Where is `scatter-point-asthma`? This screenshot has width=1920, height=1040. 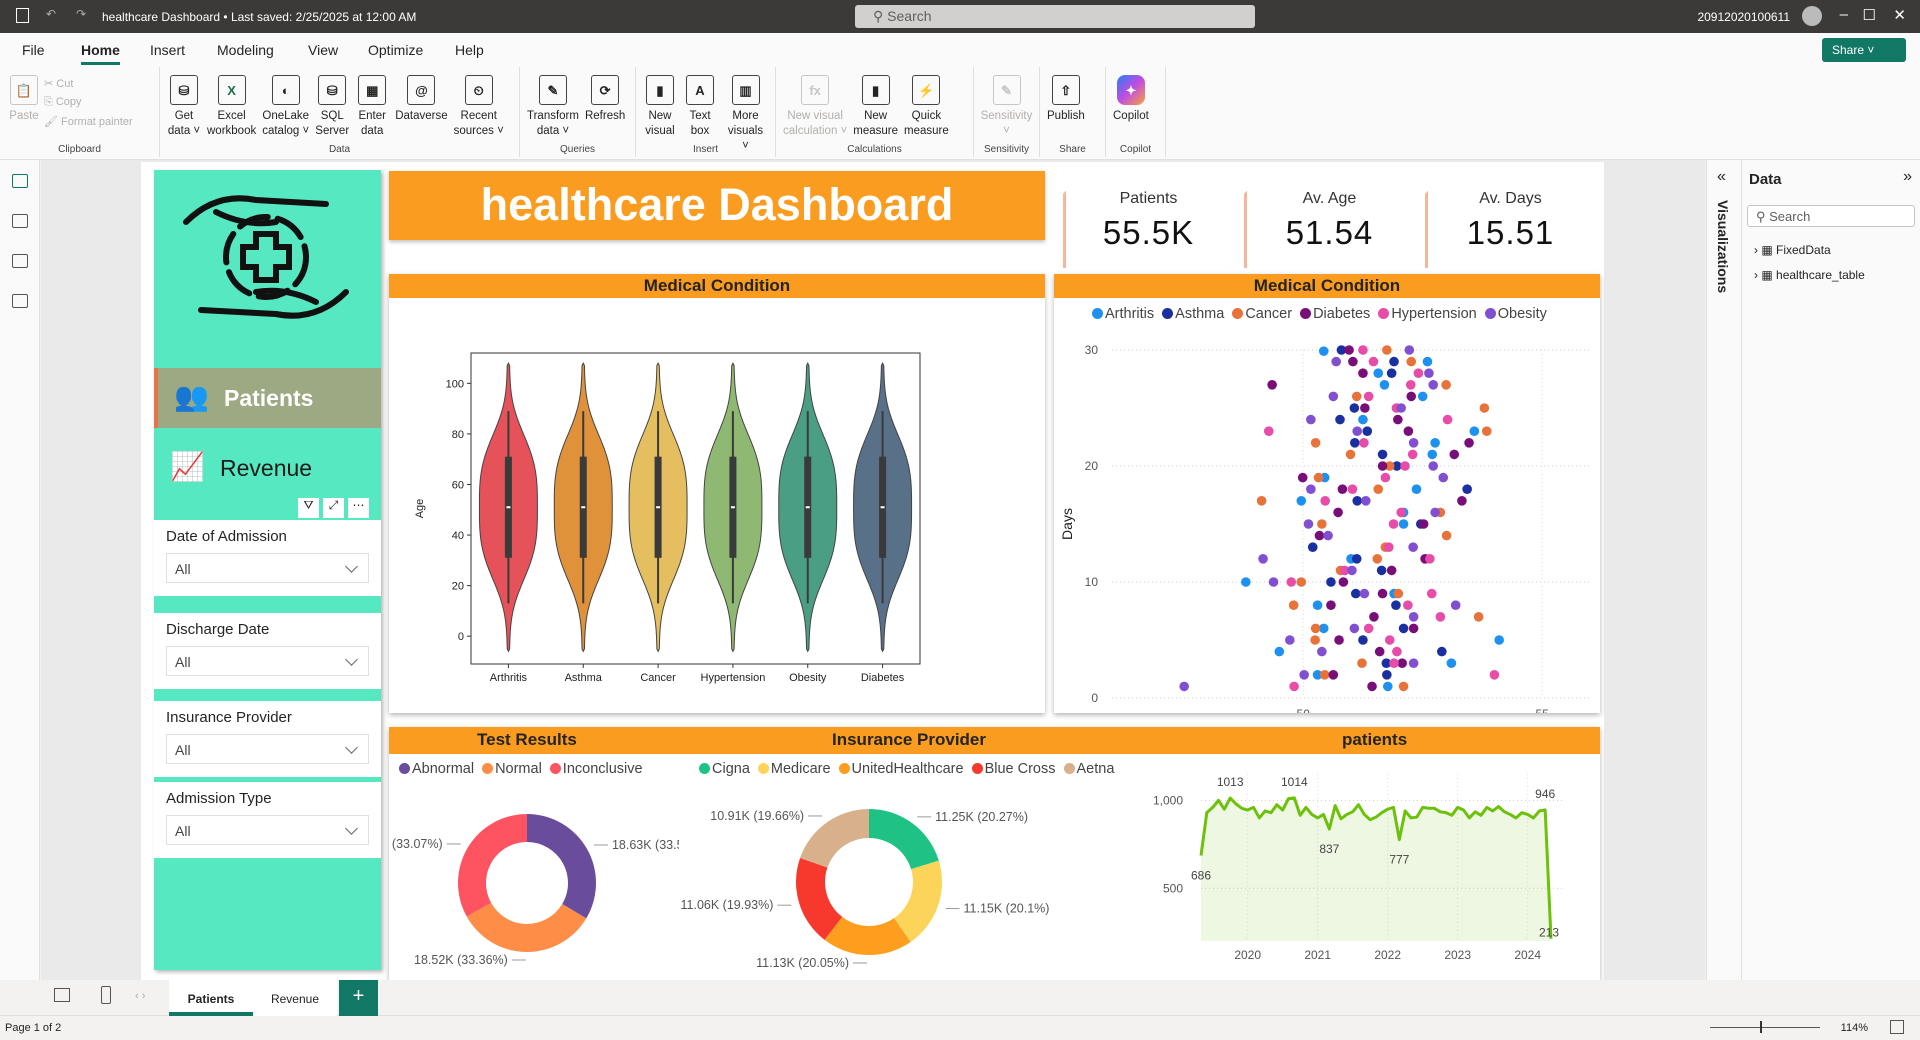
scatter-point-asthma is located at coordinates (1331, 582).